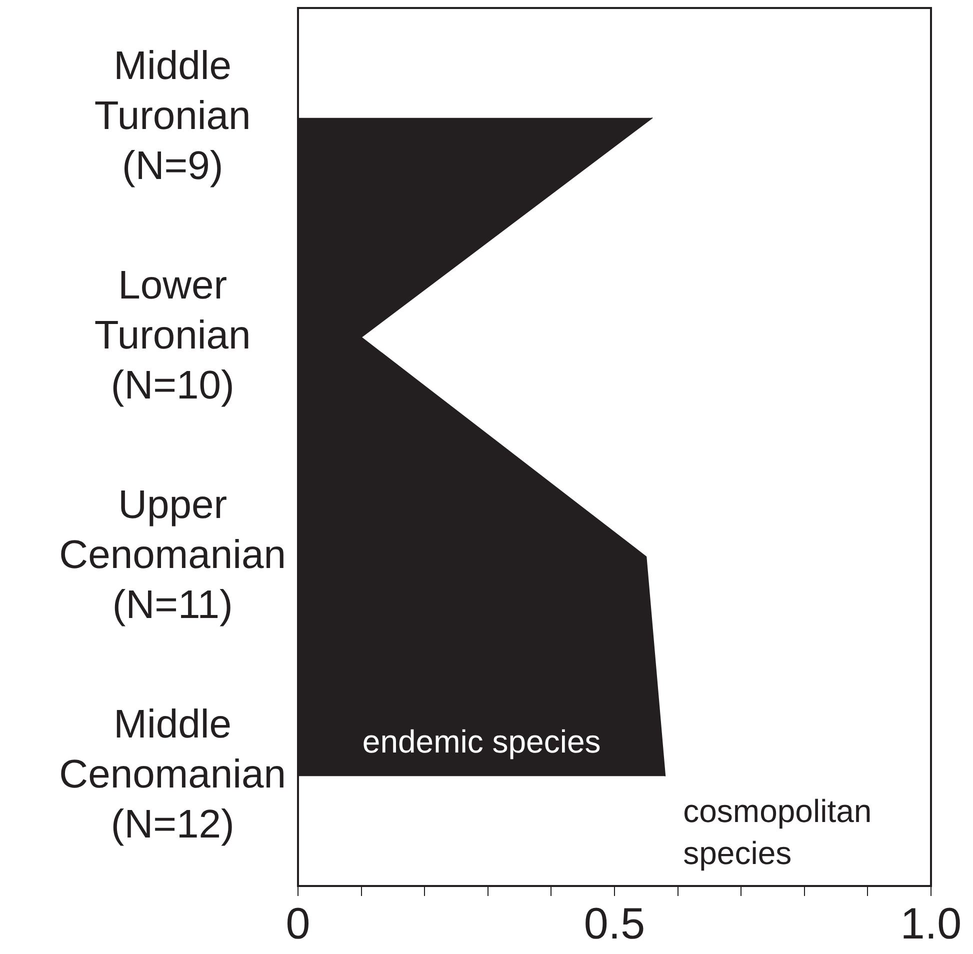 The image size is (973, 954). Describe the element at coordinates (172, 116) in the screenshot. I see `y-tick-label: Middle Turonian (N=9)` at that location.